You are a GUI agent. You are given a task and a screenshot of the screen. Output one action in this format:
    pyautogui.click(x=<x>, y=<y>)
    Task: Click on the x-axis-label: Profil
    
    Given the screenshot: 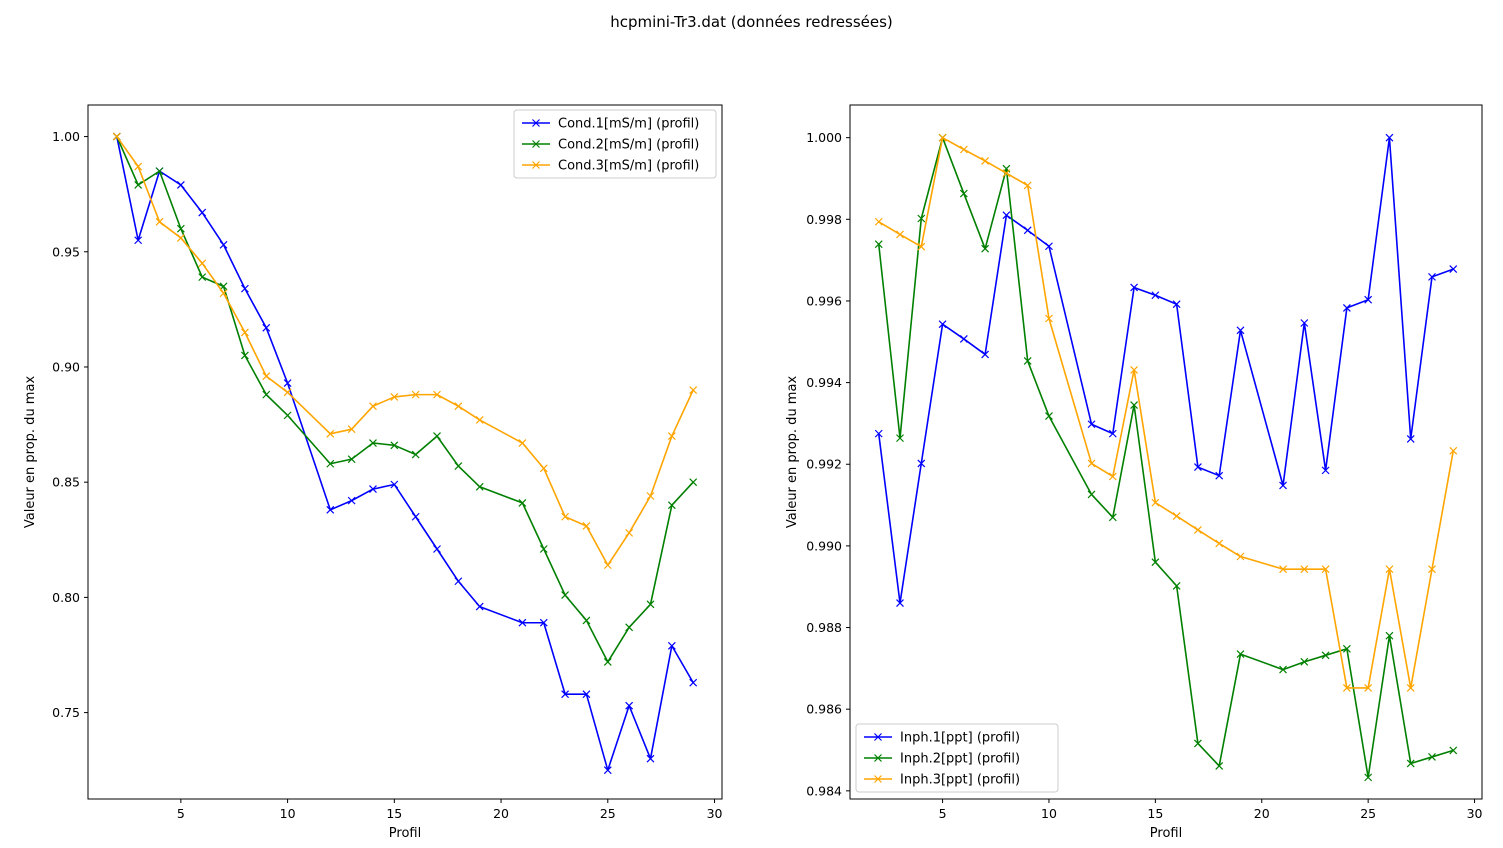 What is the action you would take?
    pyautogui.click(x=1166, y=833)
    